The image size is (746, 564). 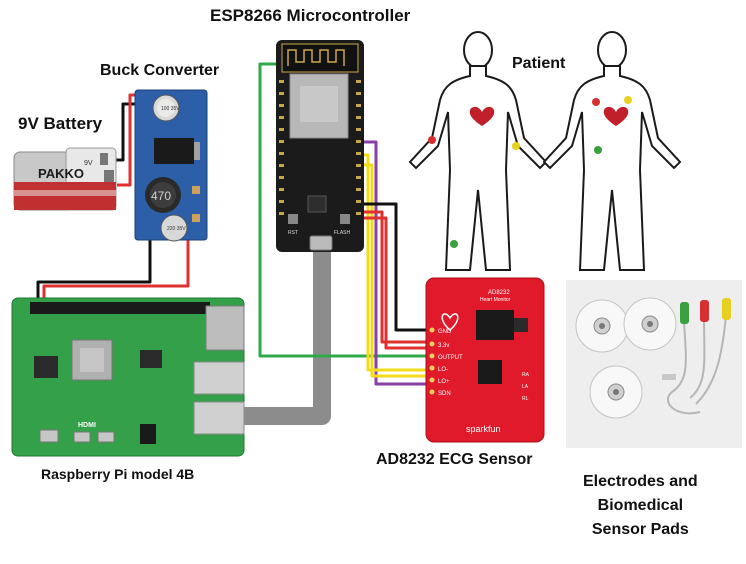 I want to click on battery-voltage: 9V, so click(x=88, y=163).